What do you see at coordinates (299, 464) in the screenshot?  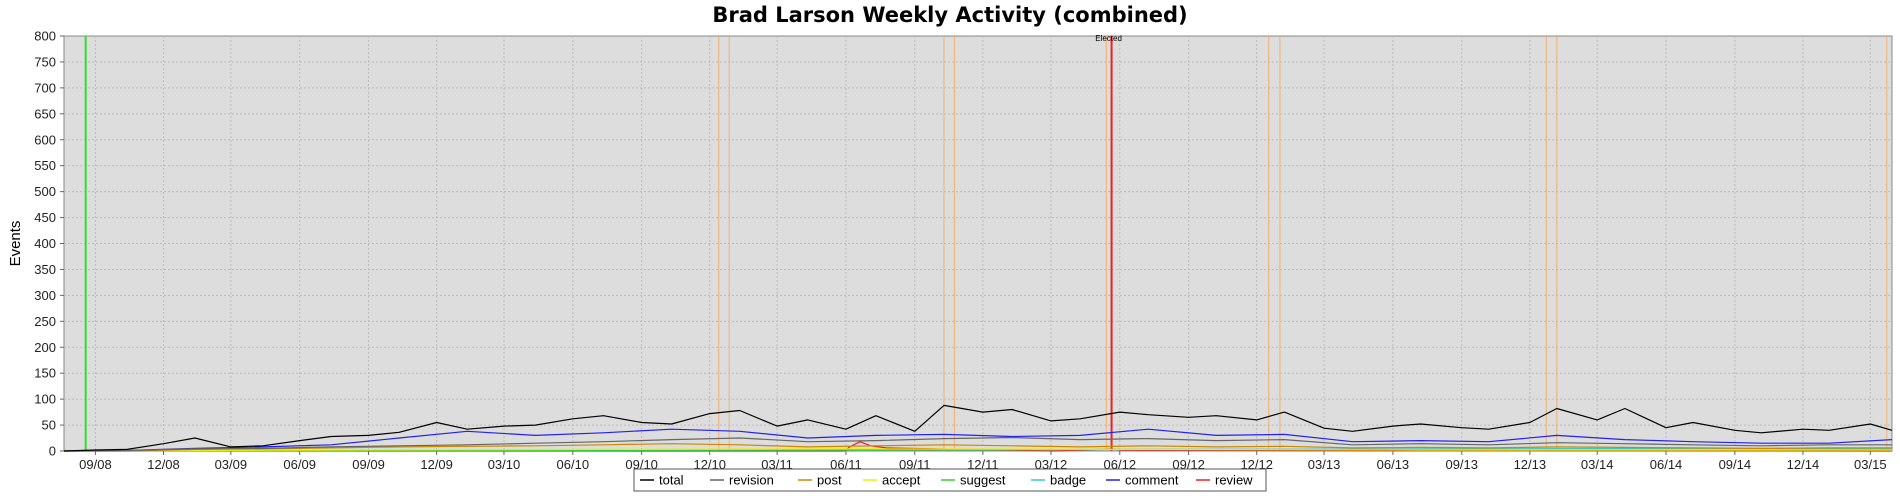 I see `x-tick-label: 06/09` at bounding box center [299, 464].